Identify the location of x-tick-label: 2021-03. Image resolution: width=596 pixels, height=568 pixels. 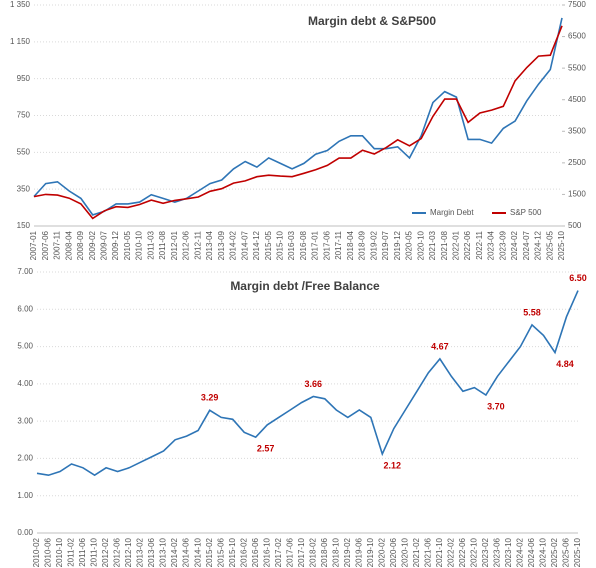
(432, 245).